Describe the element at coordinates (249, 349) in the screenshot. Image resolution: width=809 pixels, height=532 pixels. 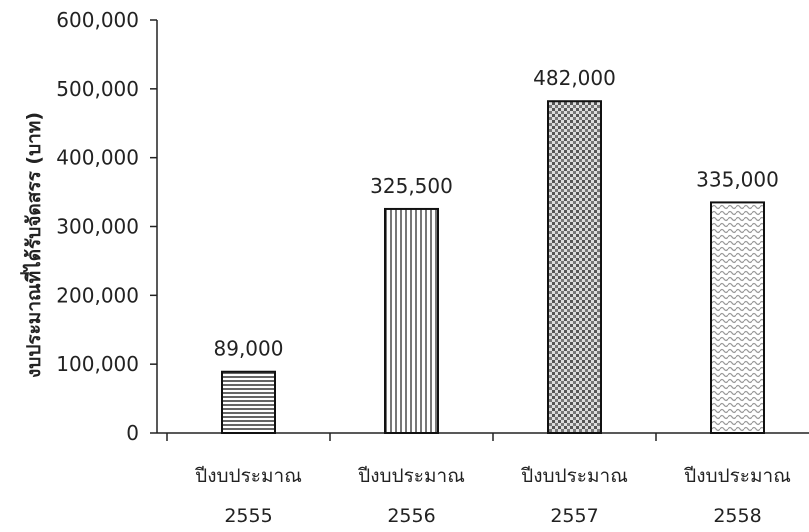
I see `data-label-1: 89,000` at that location.